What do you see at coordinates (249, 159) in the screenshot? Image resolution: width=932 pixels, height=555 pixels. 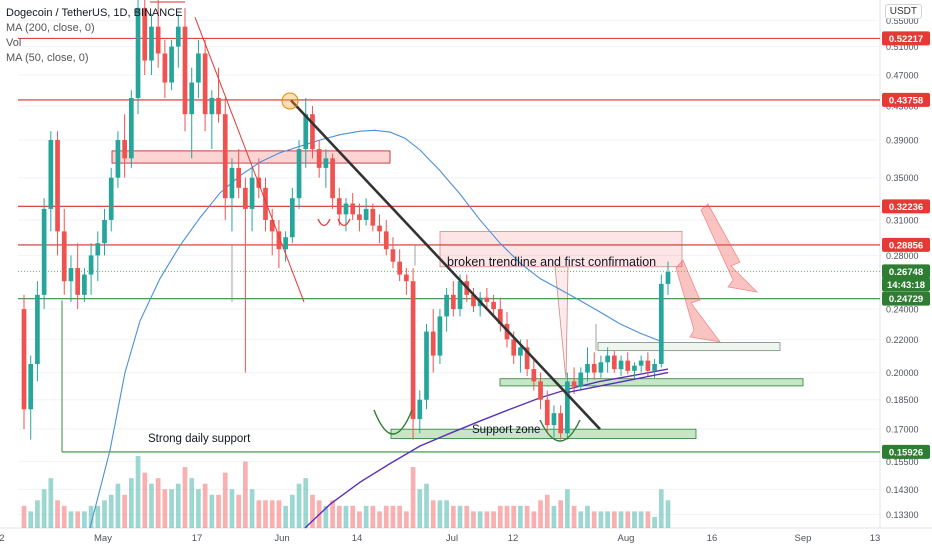 I see `red-trendline` at bounding box center [249, 159].